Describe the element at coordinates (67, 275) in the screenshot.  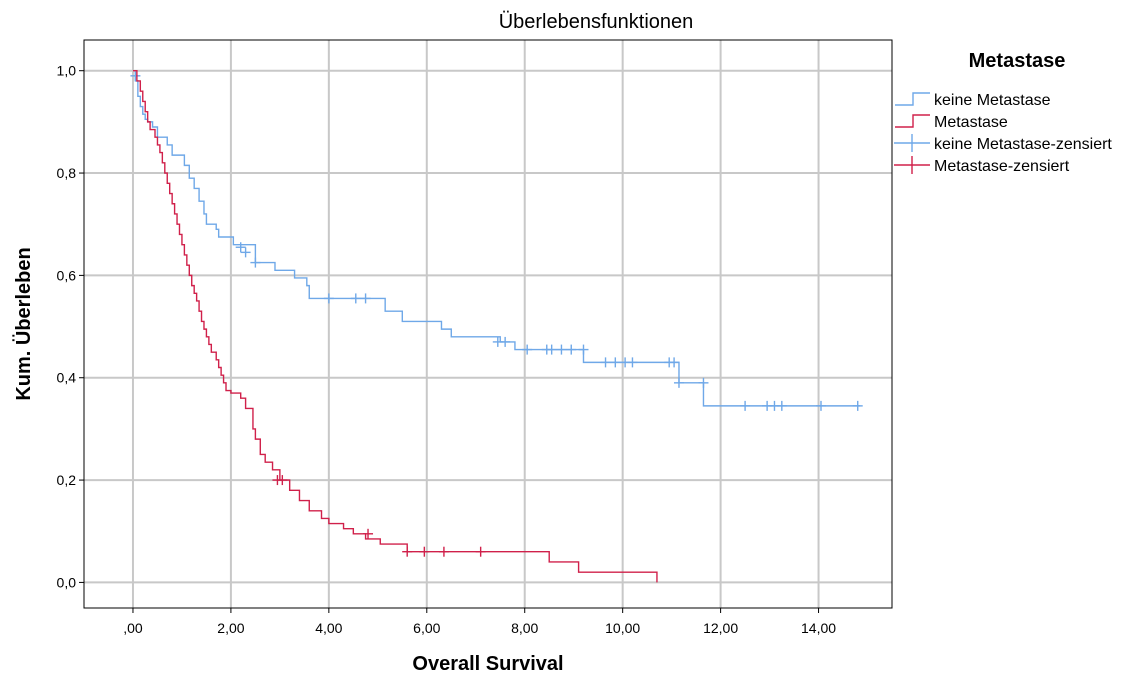
I see `y-tick-label: 0,6` at that location.